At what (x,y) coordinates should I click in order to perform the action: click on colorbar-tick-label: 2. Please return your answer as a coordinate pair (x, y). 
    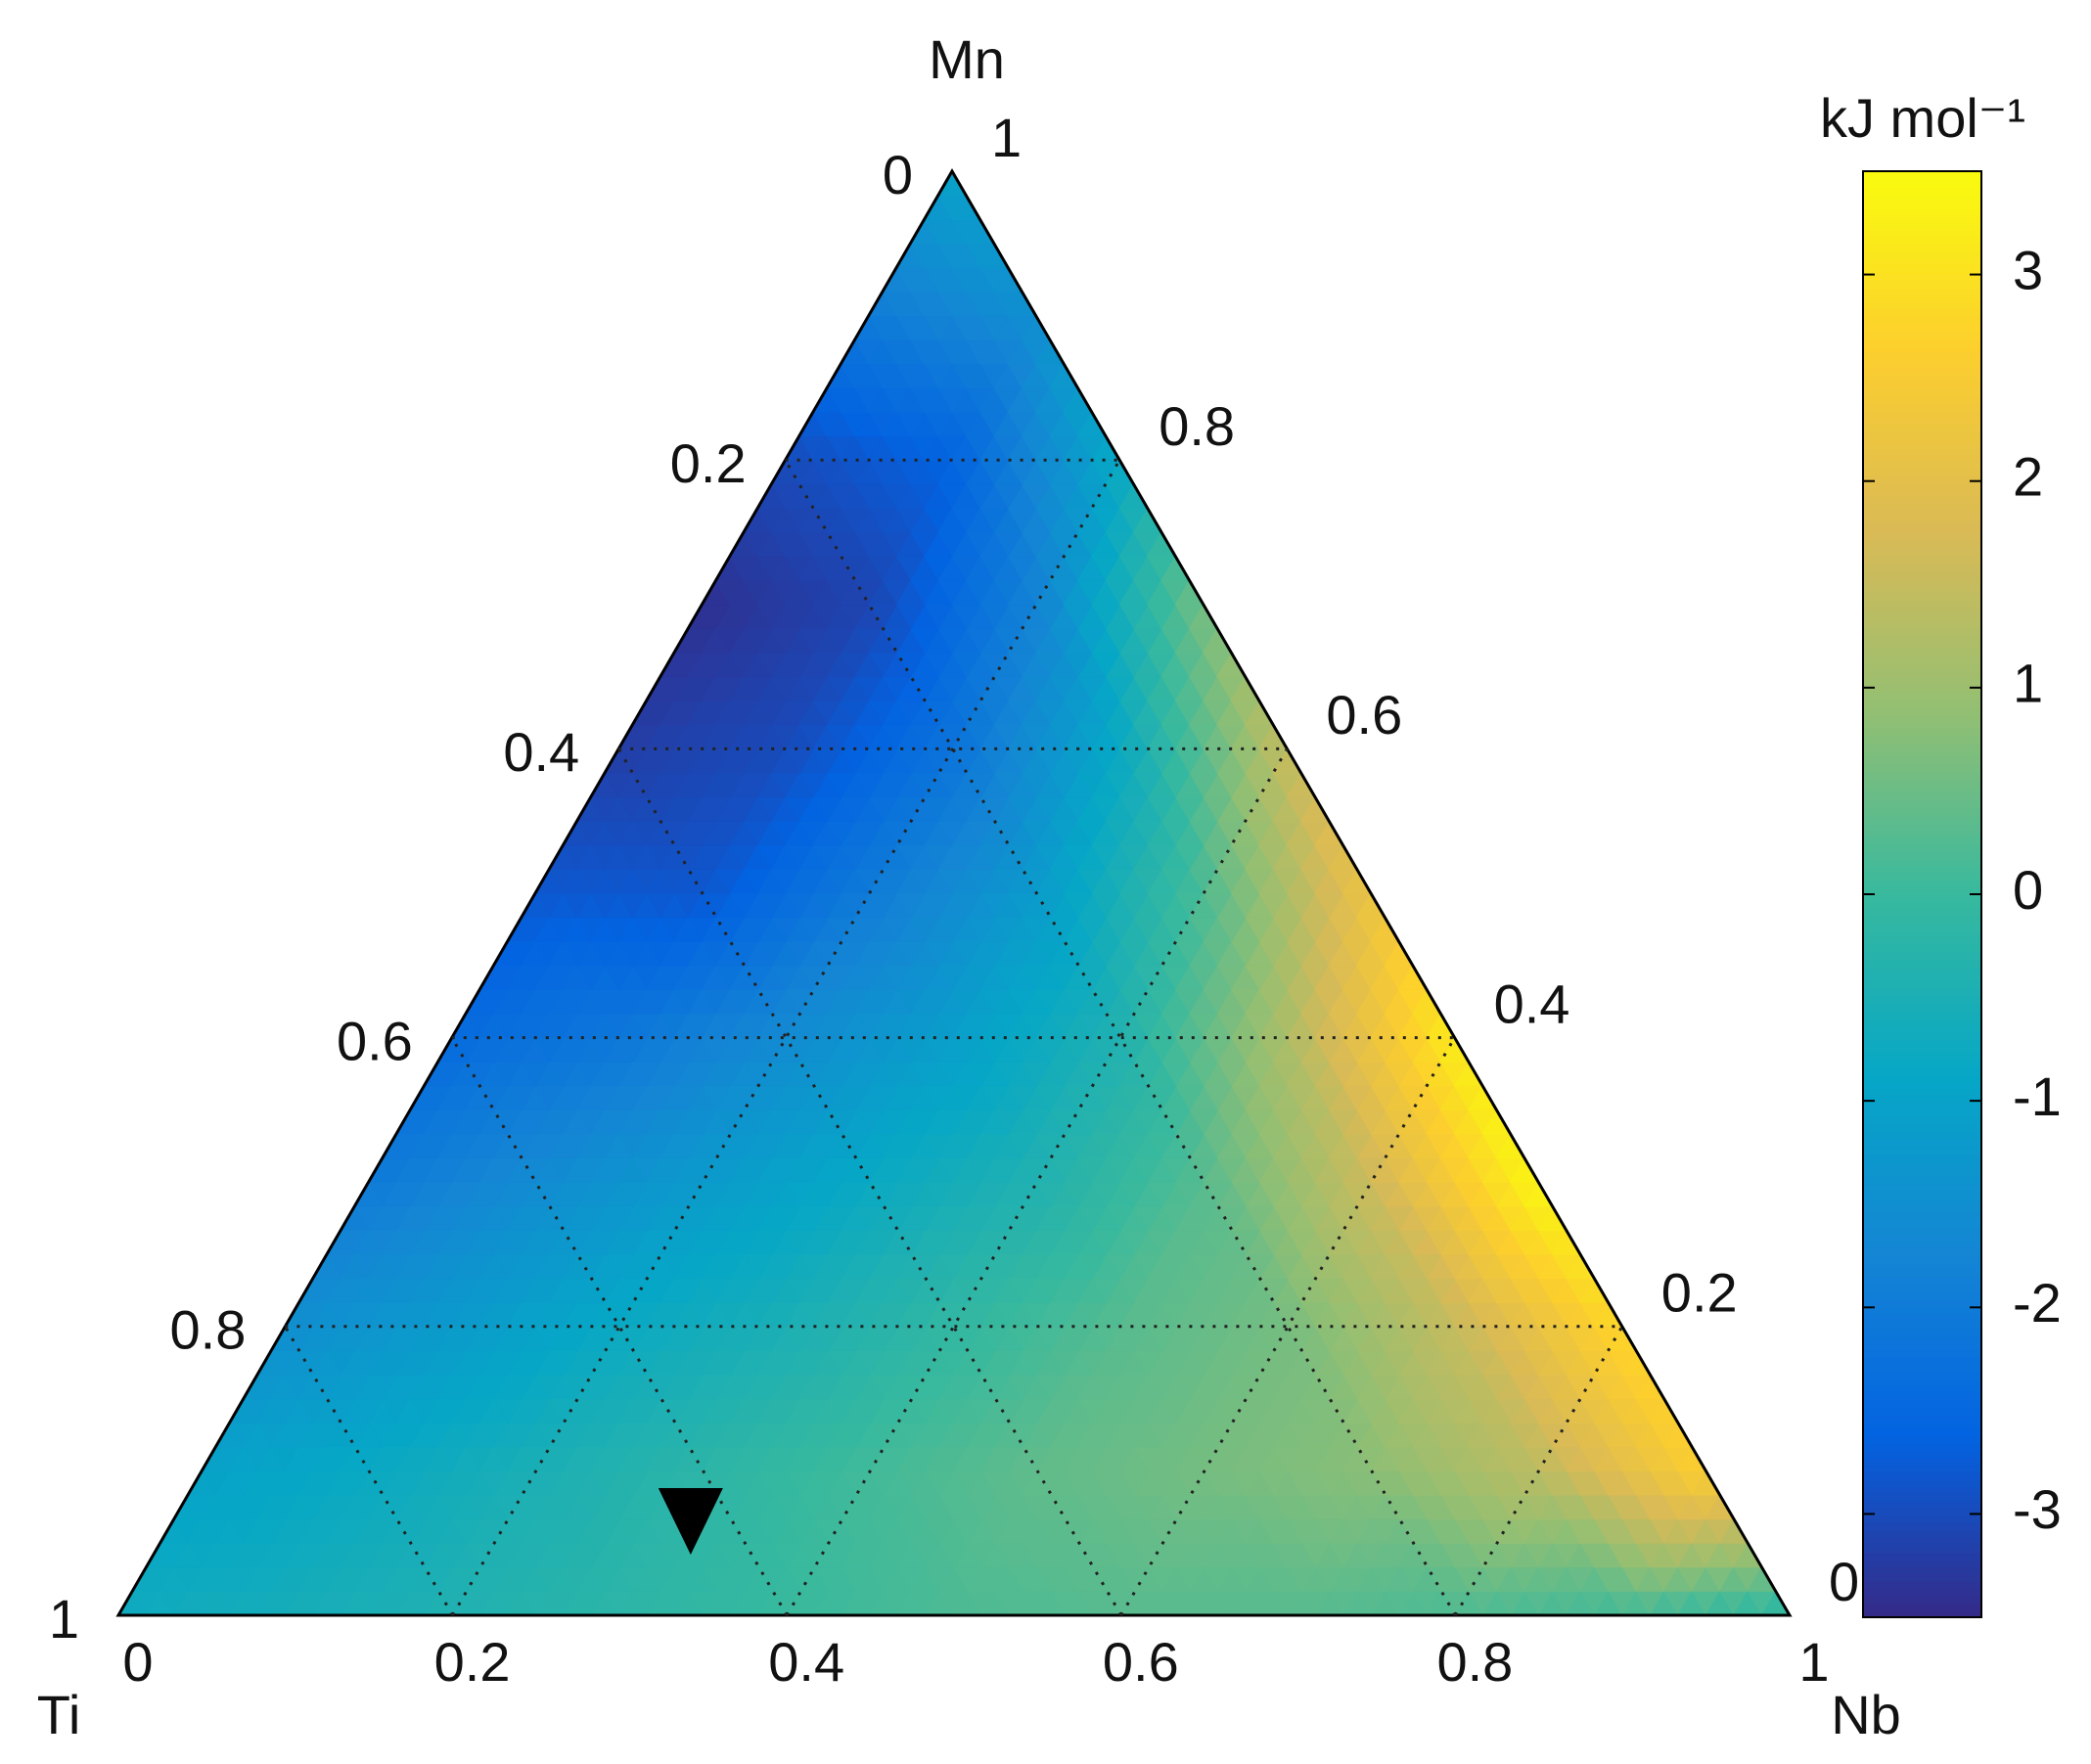
    Looking at the image, I should click on (2028, 477).